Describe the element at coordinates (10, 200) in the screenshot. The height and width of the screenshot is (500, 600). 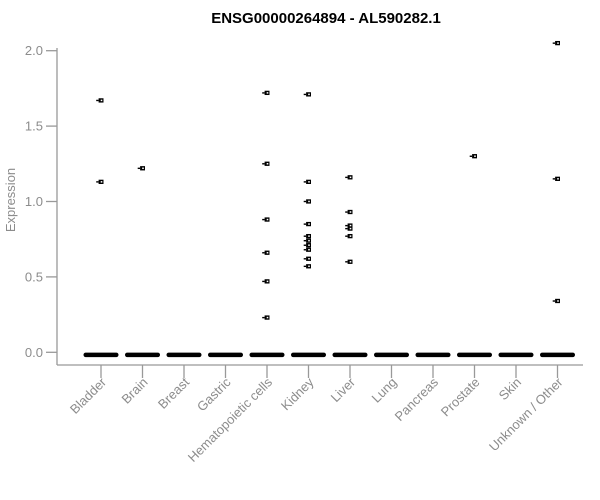
I see `y-axis-title: Expression` at that location.